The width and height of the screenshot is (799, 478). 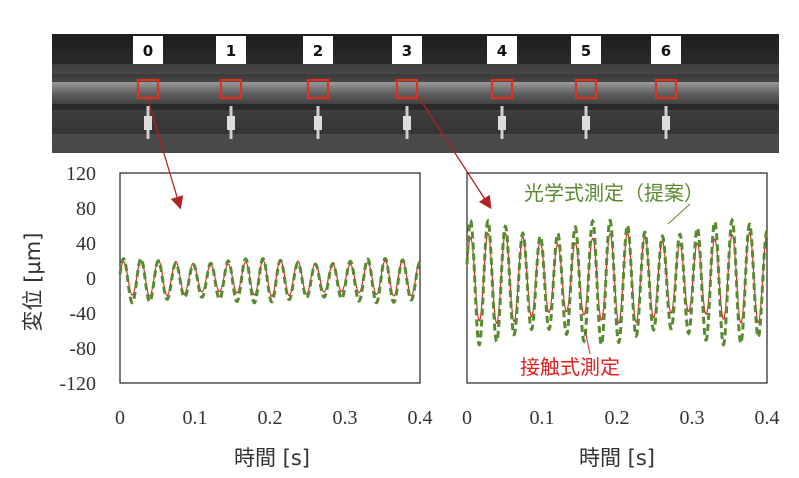 I want to click on marker-label-2: 2, so click(x=318, y=51).